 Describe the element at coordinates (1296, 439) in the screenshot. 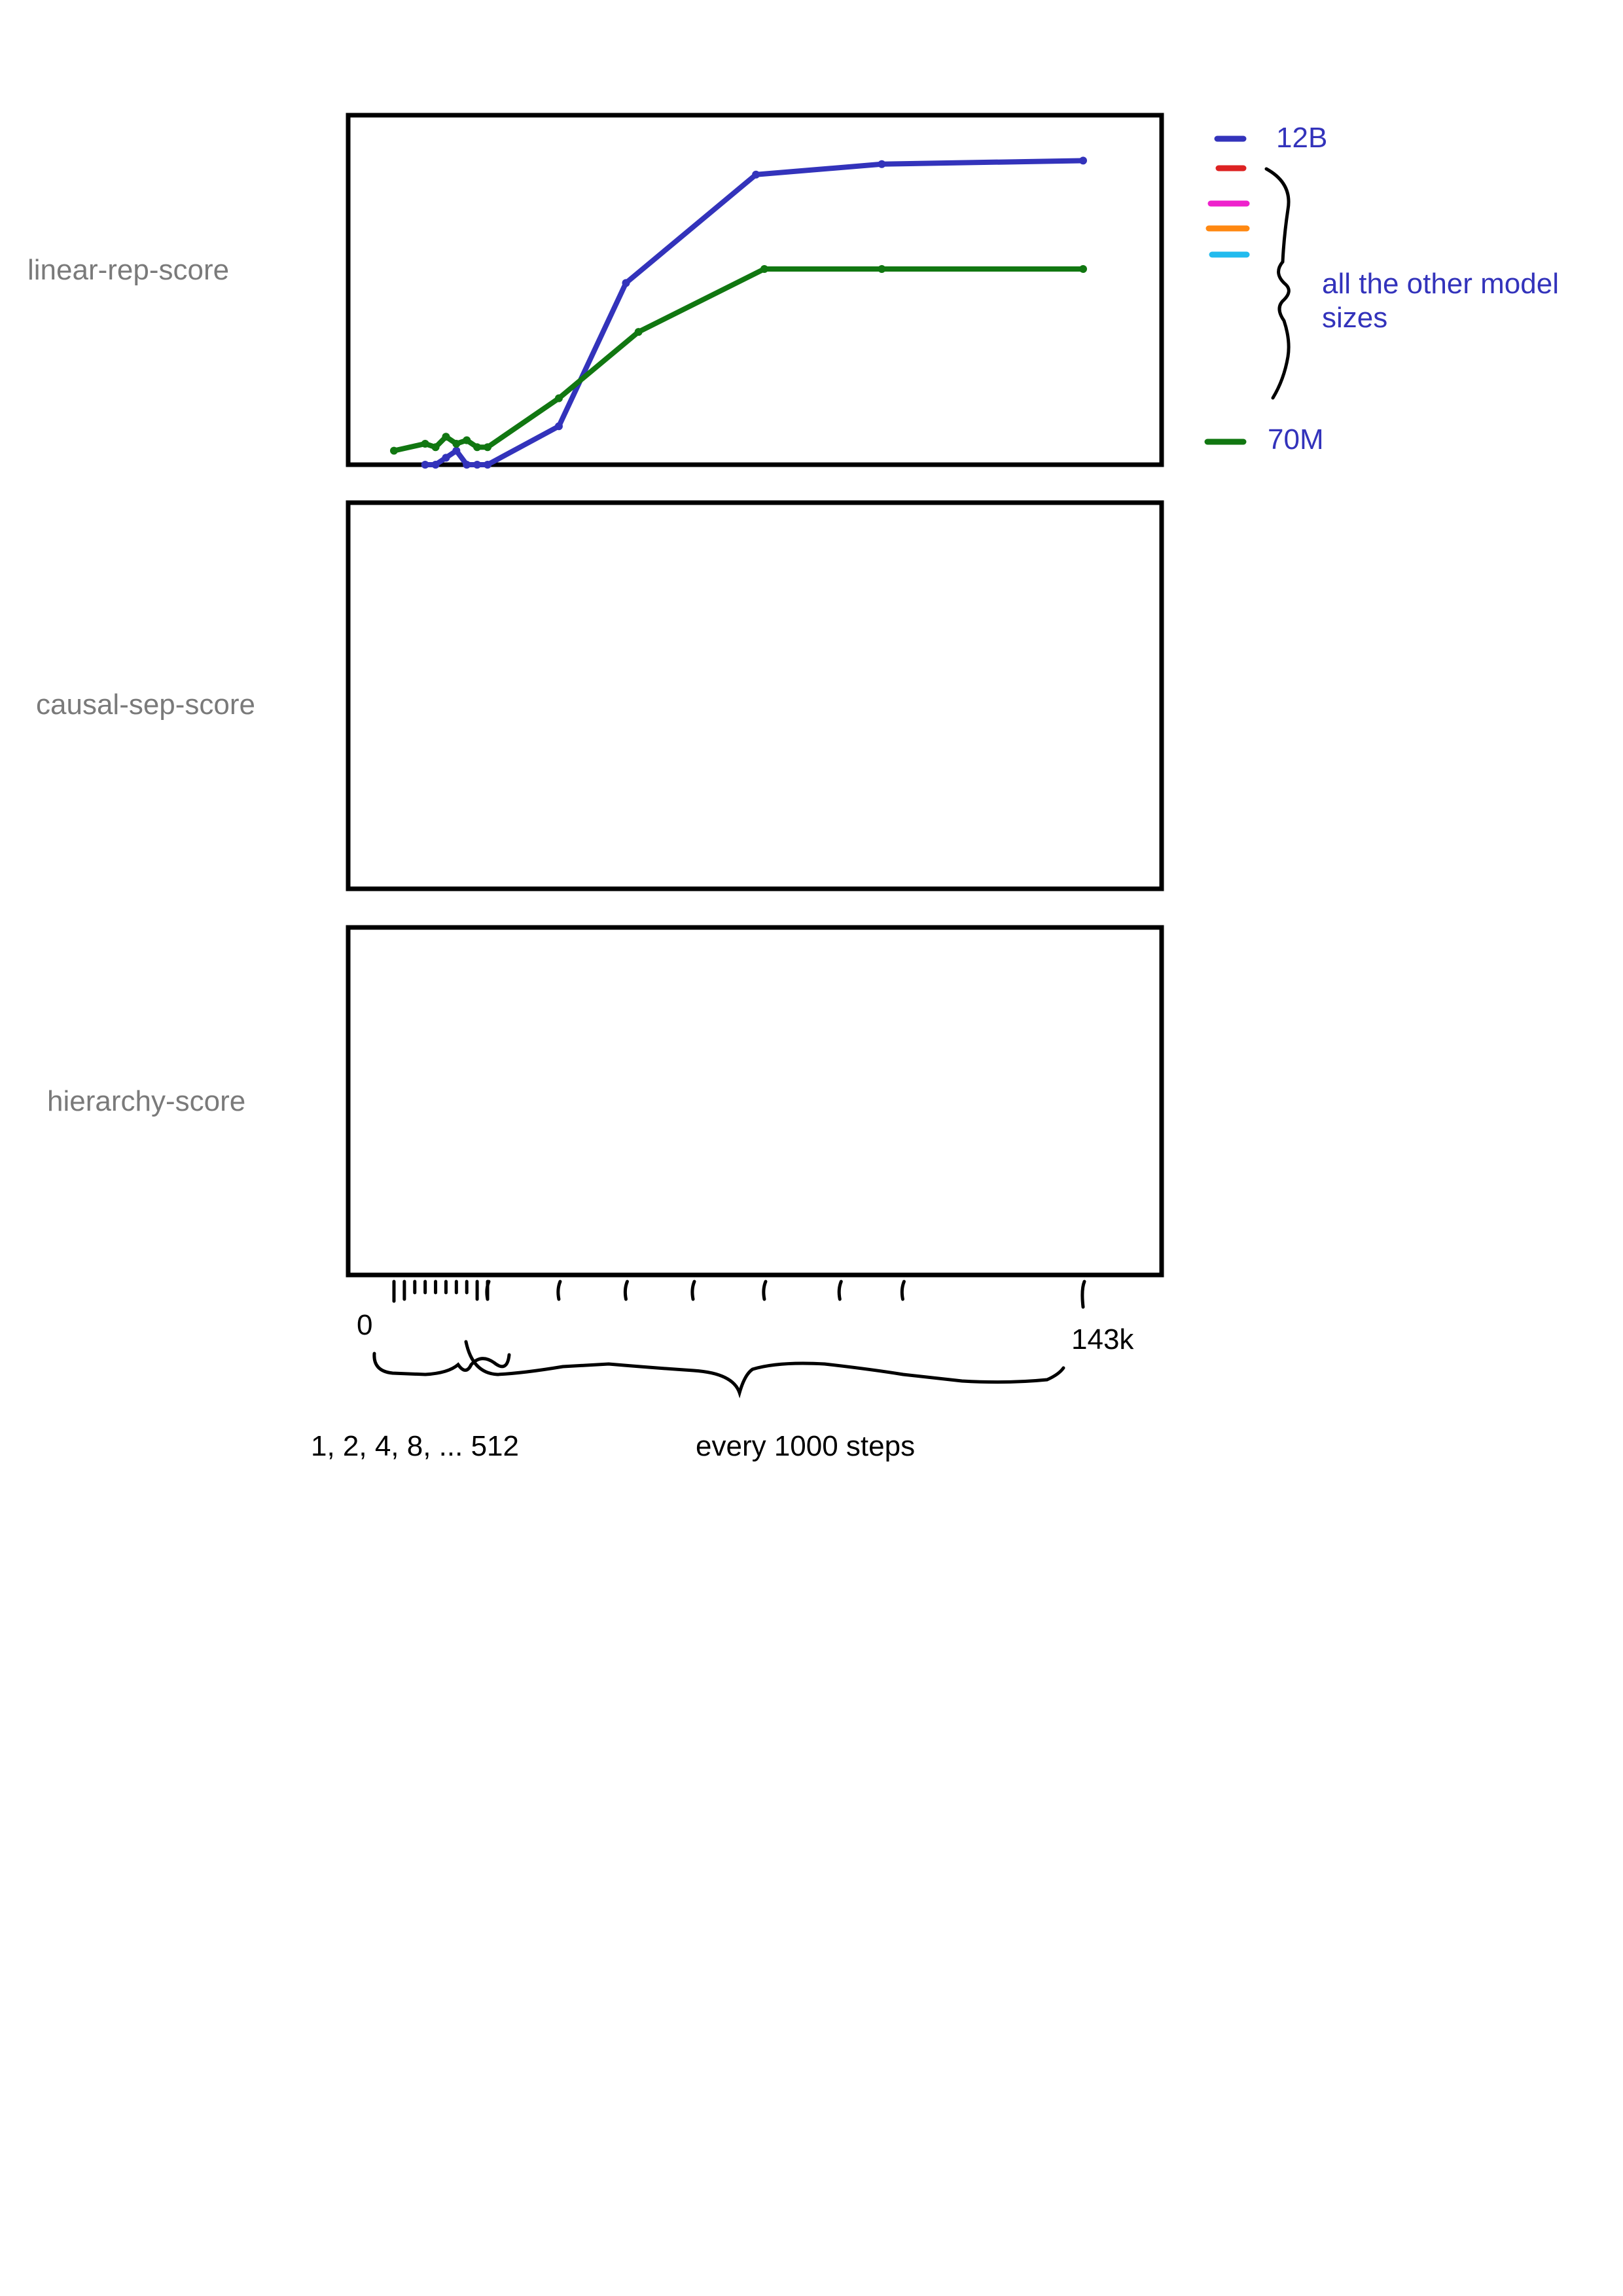

I see `legend-label-70m: 70M` at that location.